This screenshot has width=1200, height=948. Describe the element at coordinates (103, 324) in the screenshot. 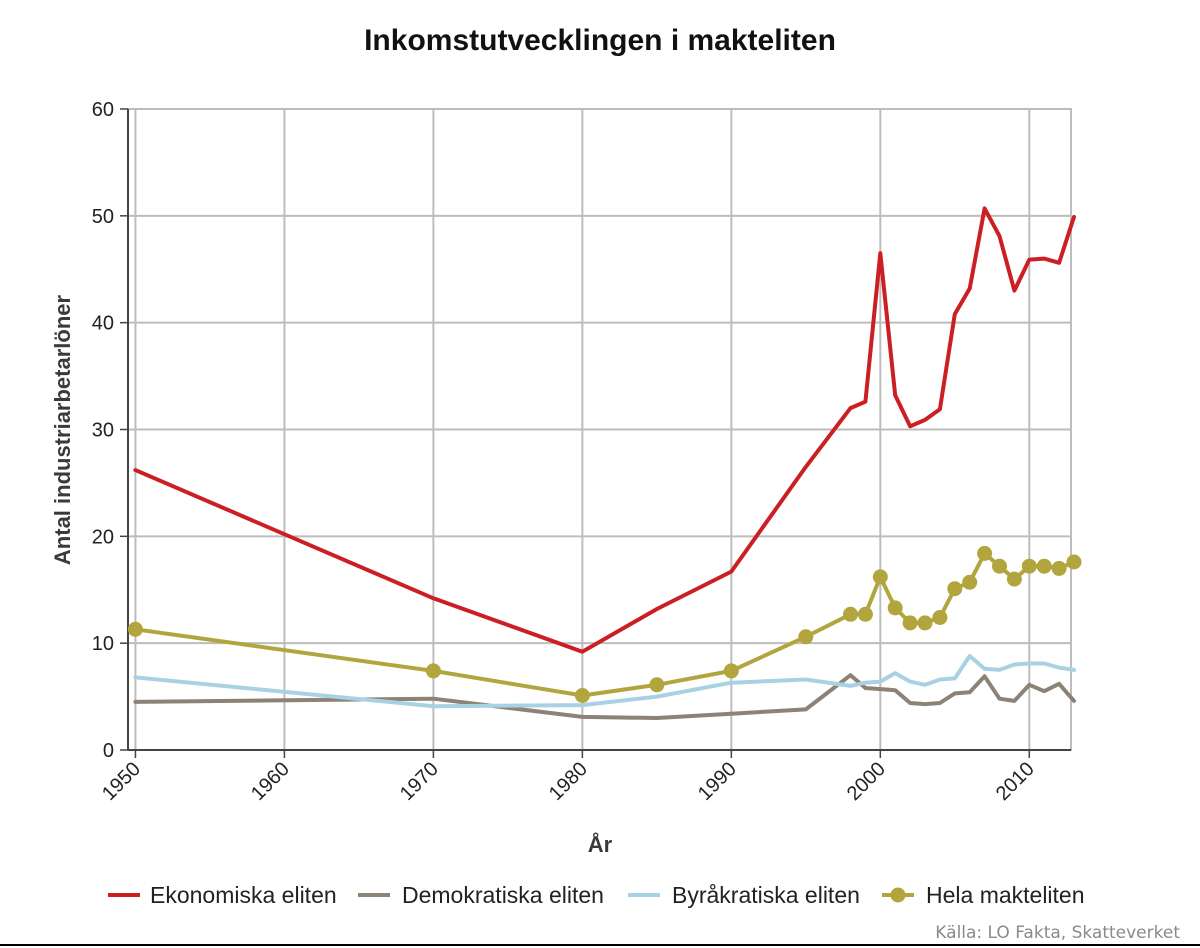

I see `y-tick-label: 40` at that location.